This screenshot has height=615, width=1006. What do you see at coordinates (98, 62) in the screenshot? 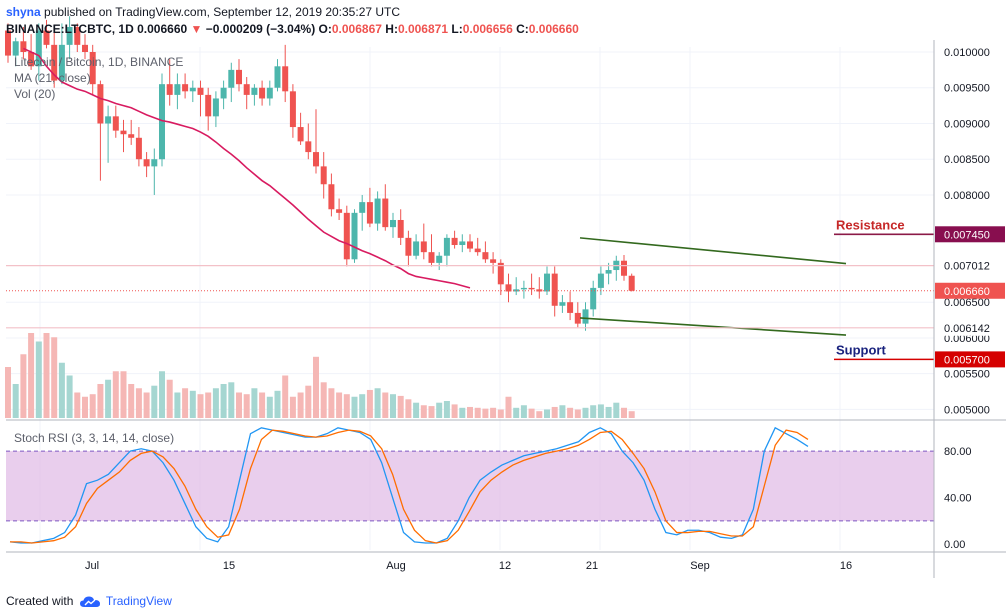
I see `chart-title: Litecoin / Bitcoin, 1D, BINANCE` at bounding box center [98, 62].